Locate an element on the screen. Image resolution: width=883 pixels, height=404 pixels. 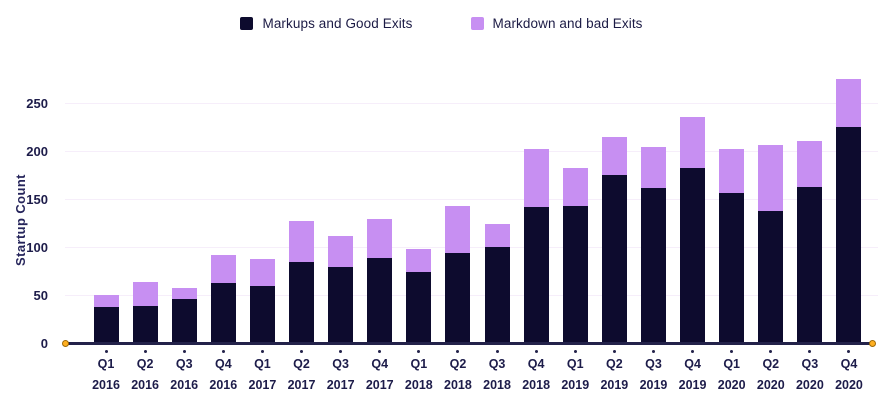
x-axis-baseline is located at coordinates (468, 343).